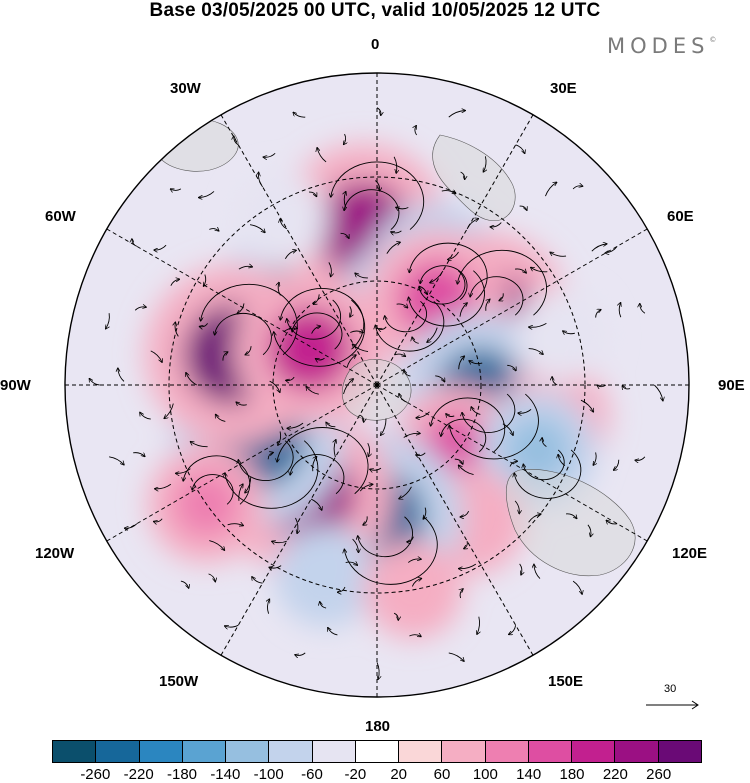 Image resolution: width=750 pixels, height=783 pixels. What do you see at coordinates (659, 774) in the screenshot?
I see `colorbar-tick-label: 260` at bounding box center [659, 774].